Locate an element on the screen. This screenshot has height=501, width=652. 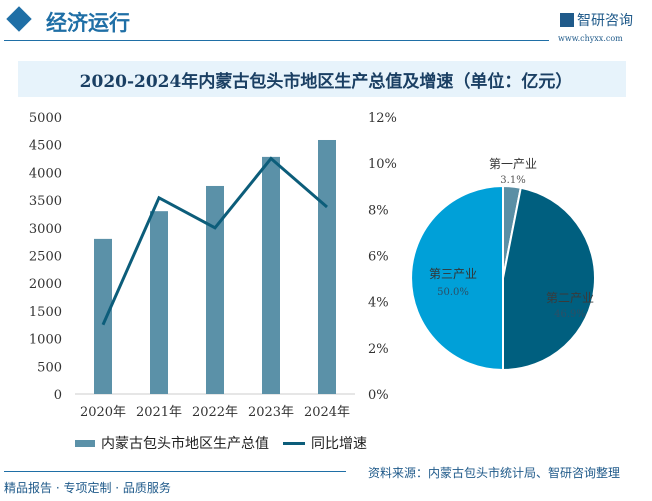
right-tick-label: 8% is located at coordinates (378, 210).